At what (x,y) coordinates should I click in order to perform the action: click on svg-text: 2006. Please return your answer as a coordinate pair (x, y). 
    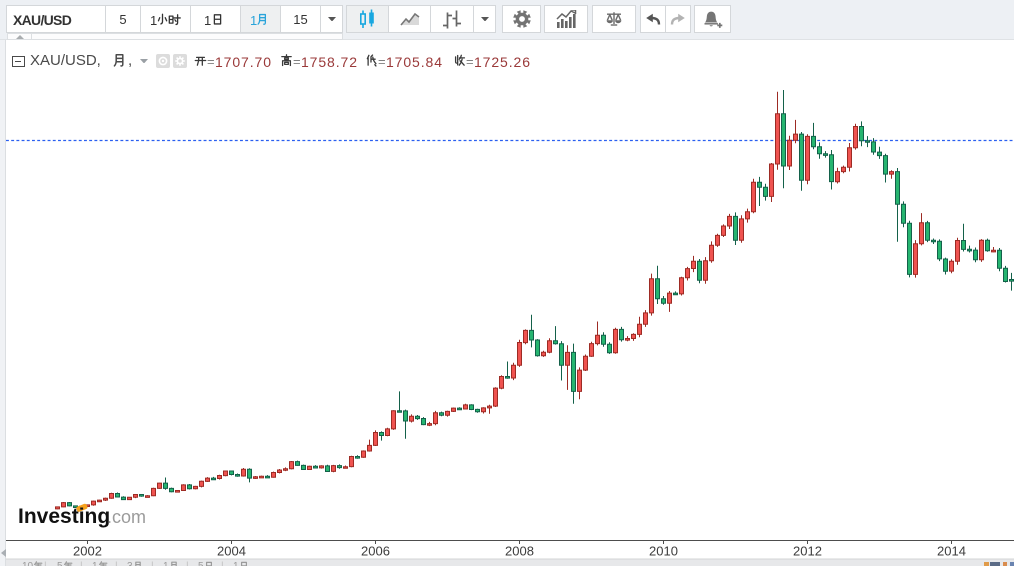
    Looking at the image, I should click on (375, 551).